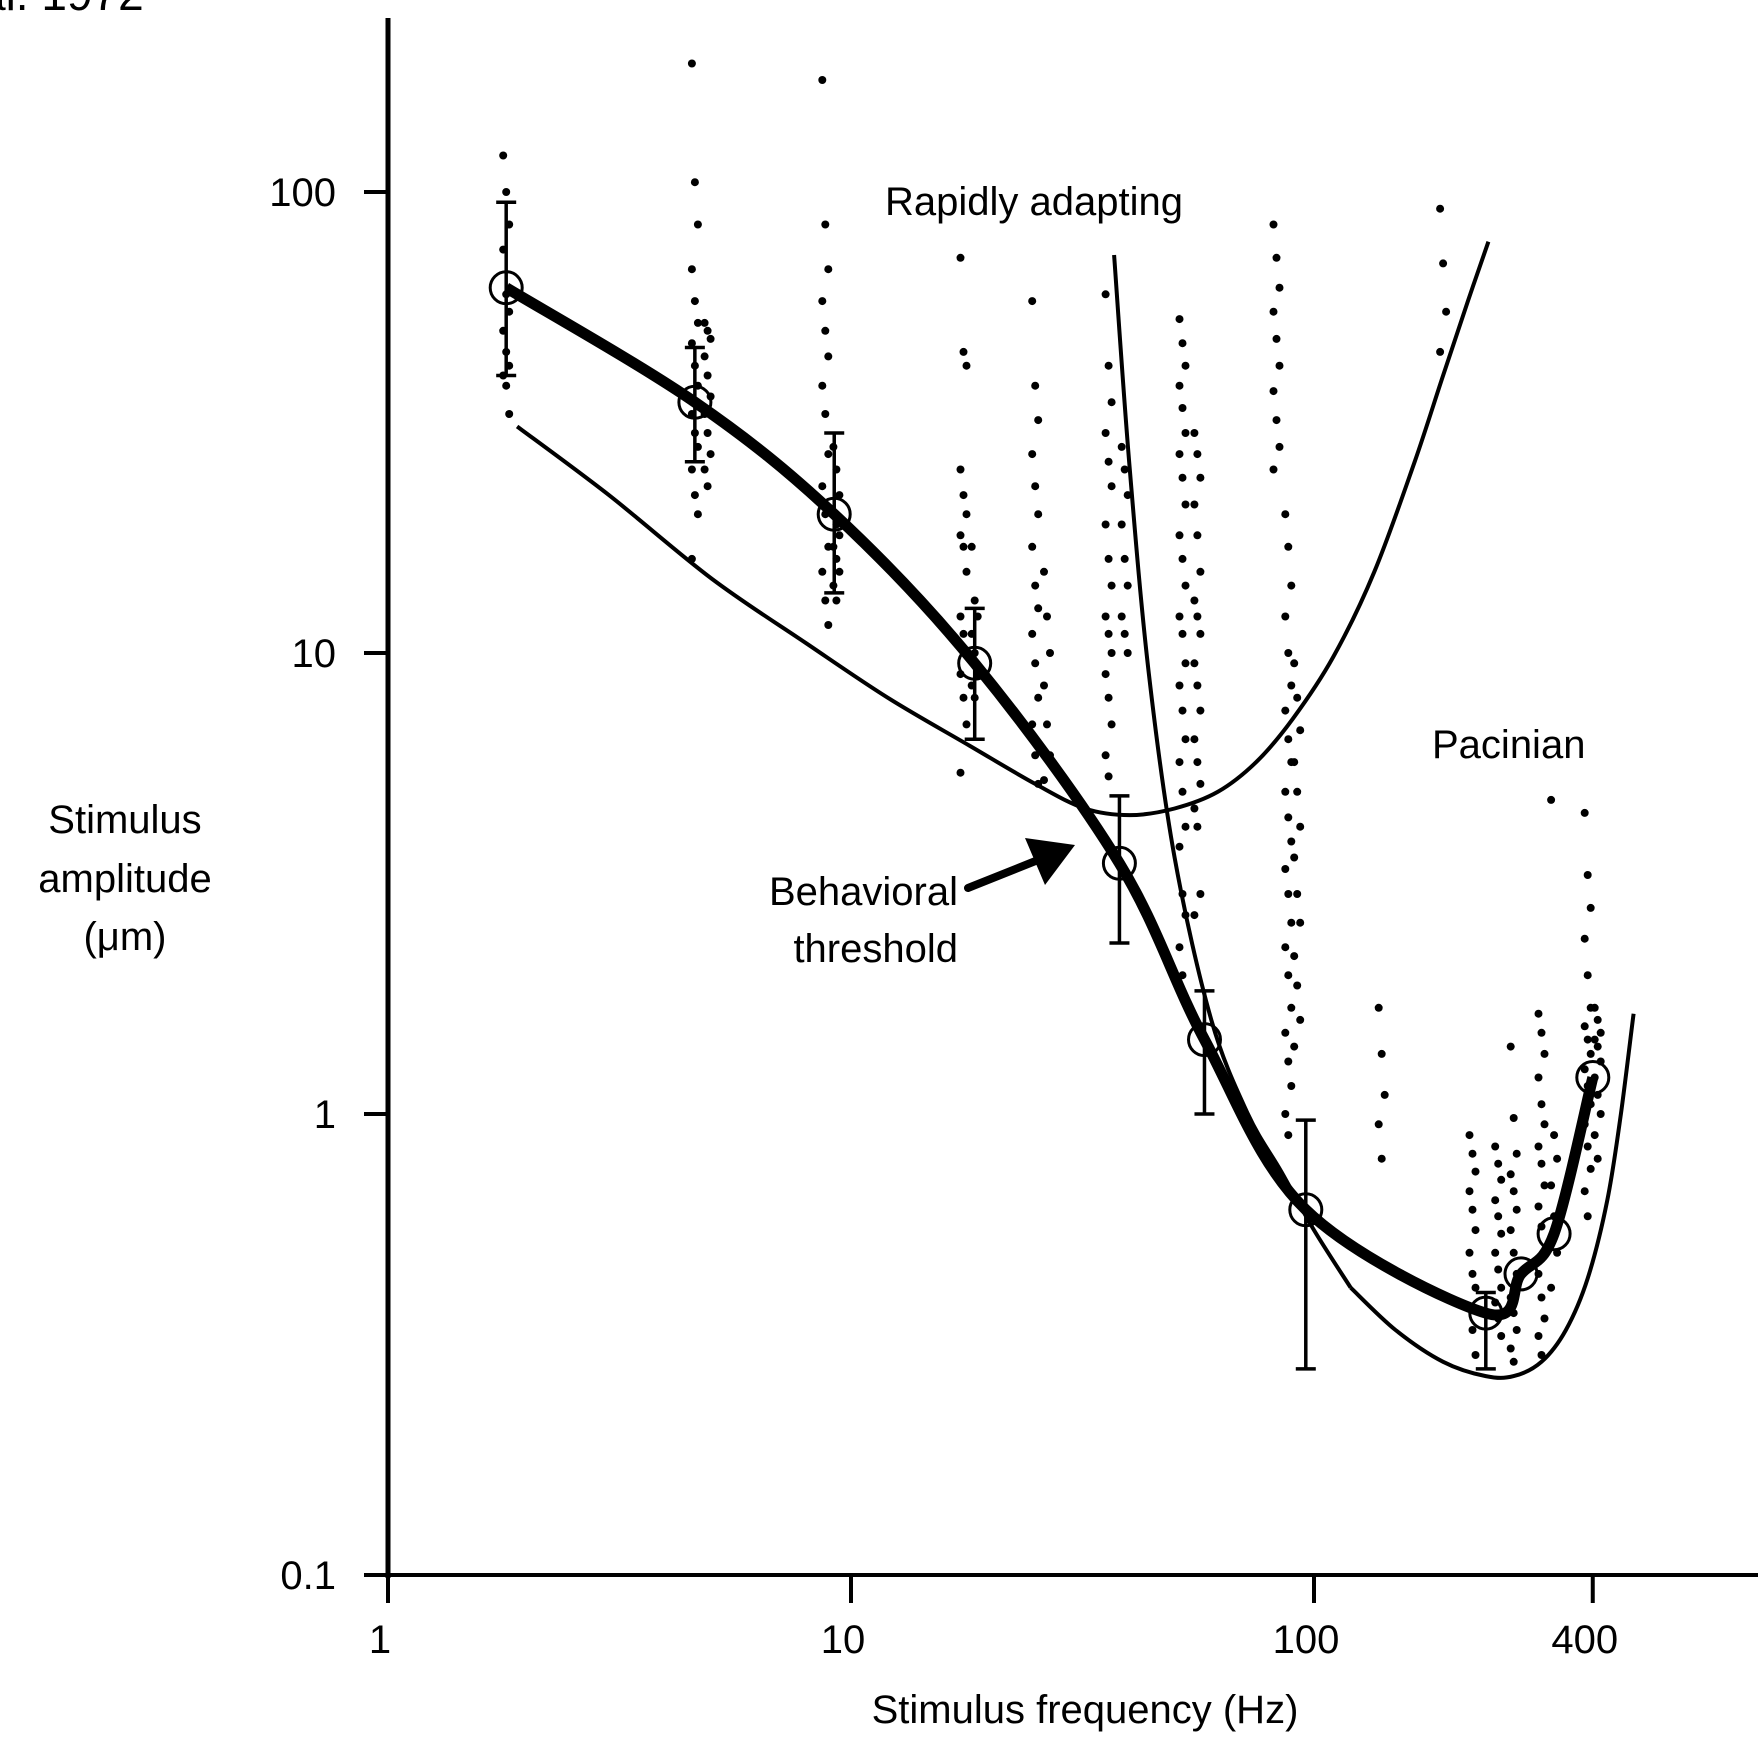 The height and width of the screenshot is (1737, 1758). What do you see at coordinates (1232, 771) in the screenshot?
I see `rapidly-adapting-high-freq-branch-line` at bounding box center [1232, 771].